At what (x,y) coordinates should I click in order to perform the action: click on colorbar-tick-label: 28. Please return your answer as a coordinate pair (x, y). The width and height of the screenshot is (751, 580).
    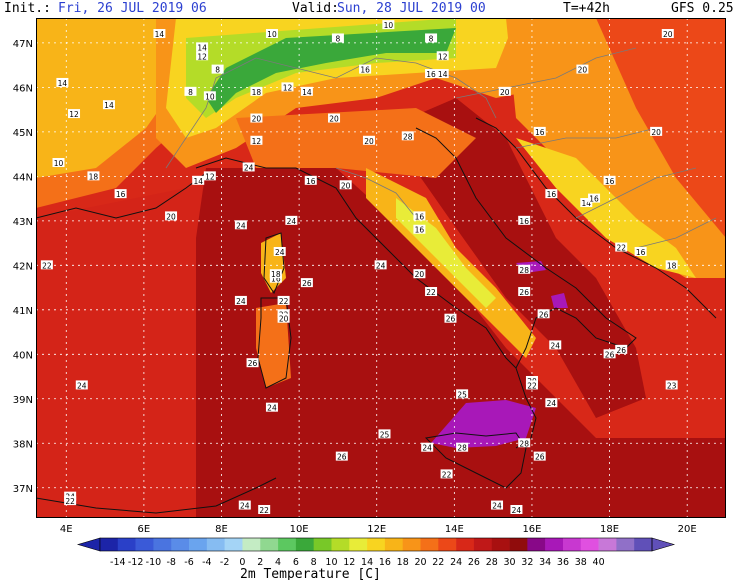
    Looking at the image, I should click on (492, 562).